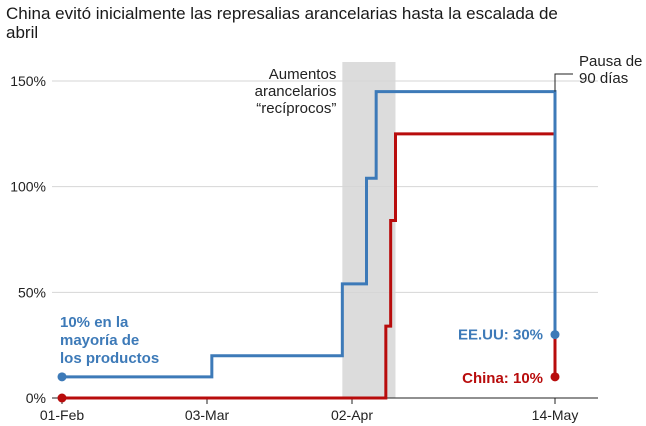 This screenshot has width=646, height=426. Describe the element at coordinates (610, 70) in the screenshot. I see `pause-annotation: Pausa de 90 días` at that location.